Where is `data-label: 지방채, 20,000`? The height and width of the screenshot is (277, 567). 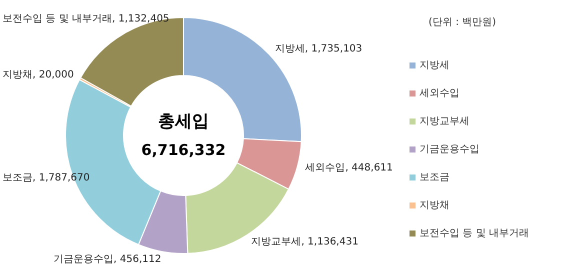 data-label: 지방채, 20,000 is located at coordinates (38, 74).